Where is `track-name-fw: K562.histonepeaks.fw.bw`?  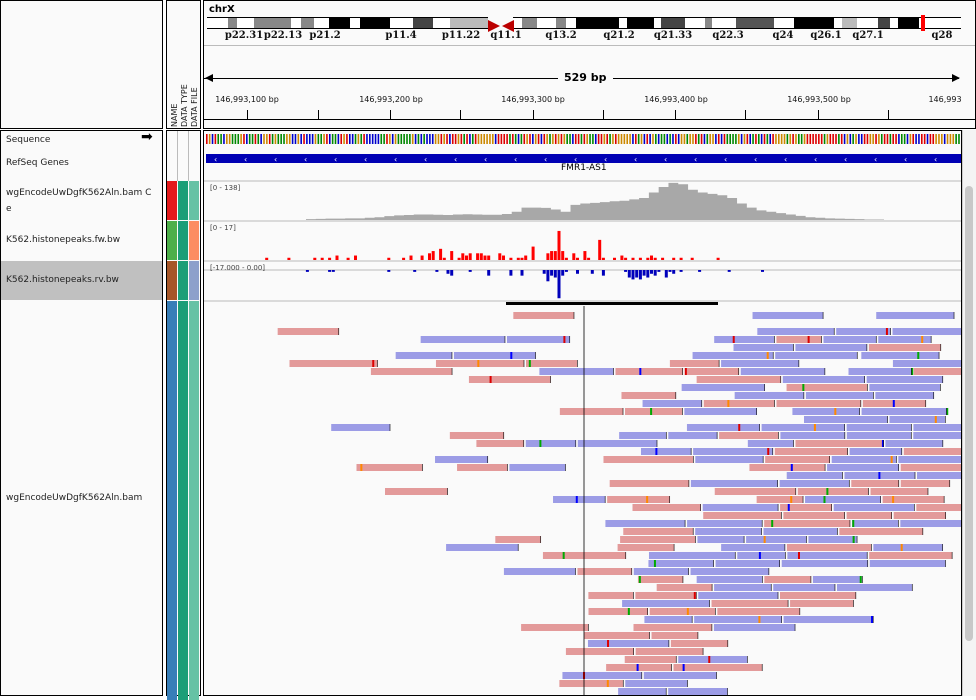
track-name-fw: K562.histonepeaks.fw.bw is located at coordinates (63, 240).